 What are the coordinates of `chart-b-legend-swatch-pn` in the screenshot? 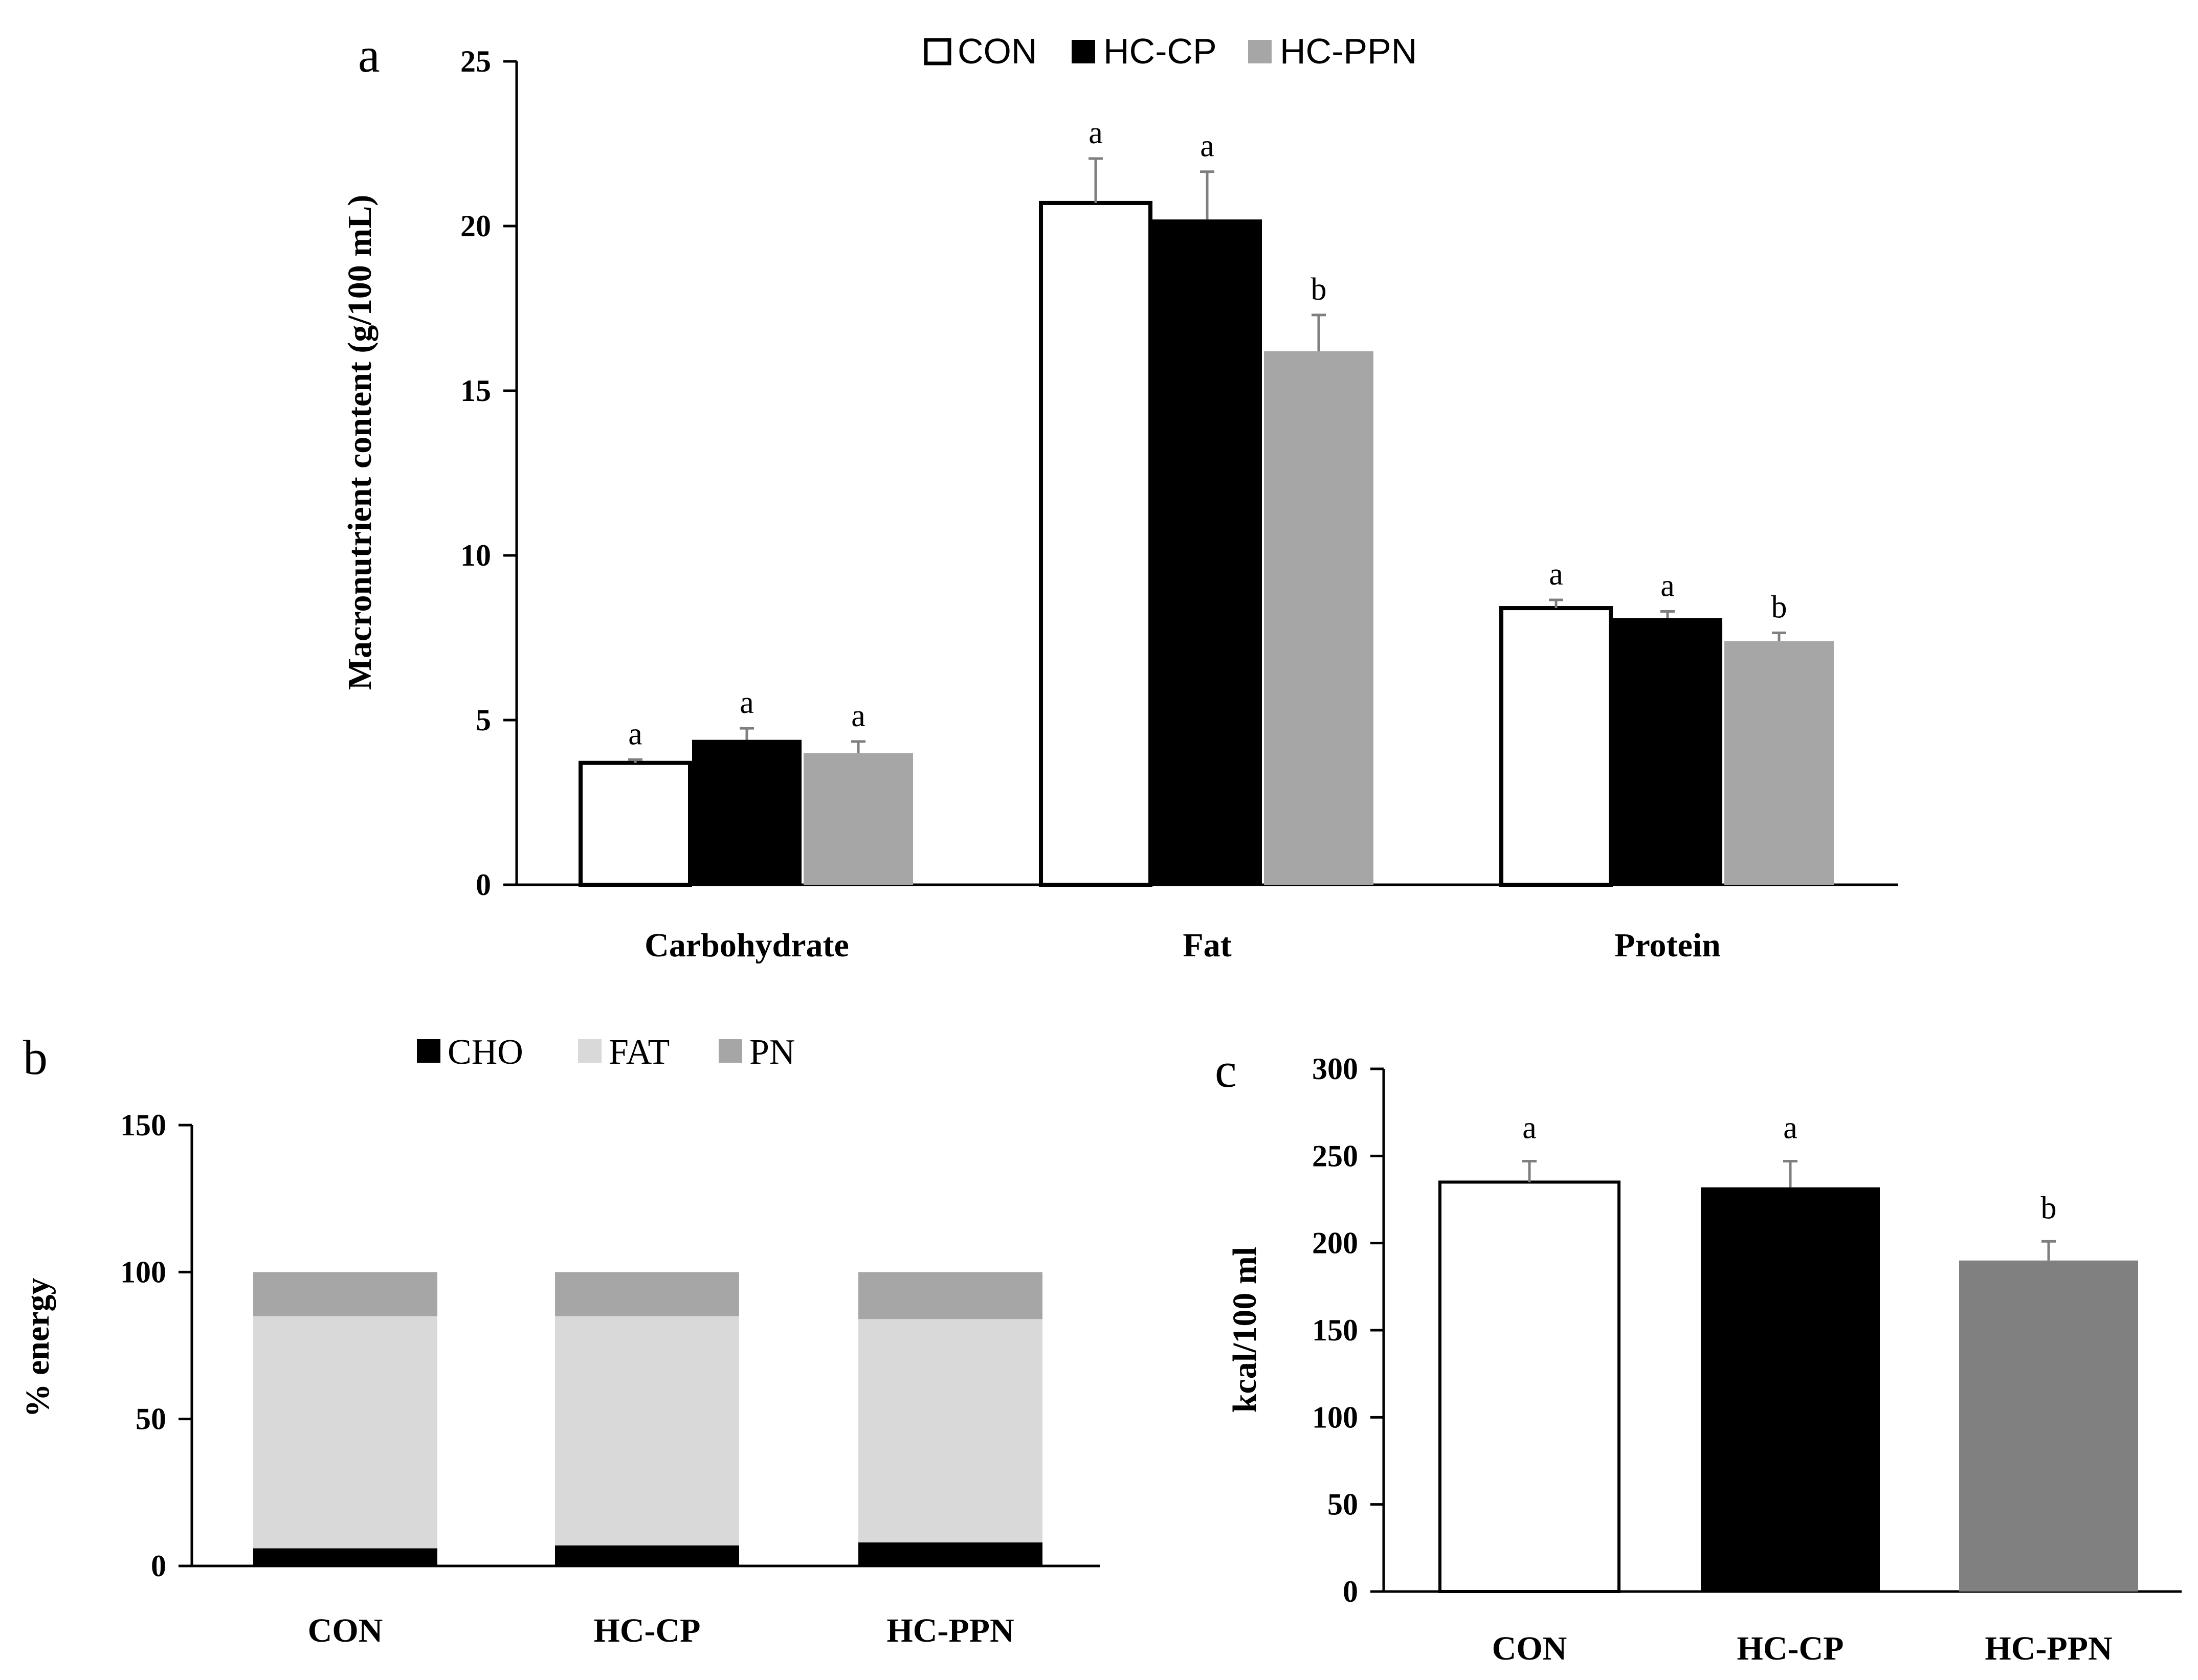 It's located at (730, 1051).